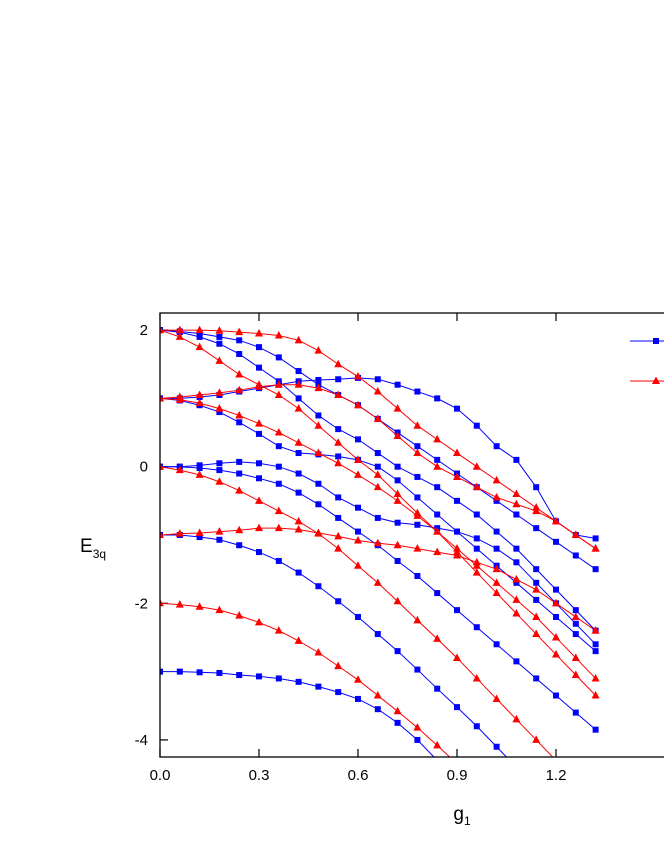 The width and height of the screenshot is (664, 860). Describe the element at coordinates (93, 548) in the screenshot. I see `y-axis-label: E3q` at that location.